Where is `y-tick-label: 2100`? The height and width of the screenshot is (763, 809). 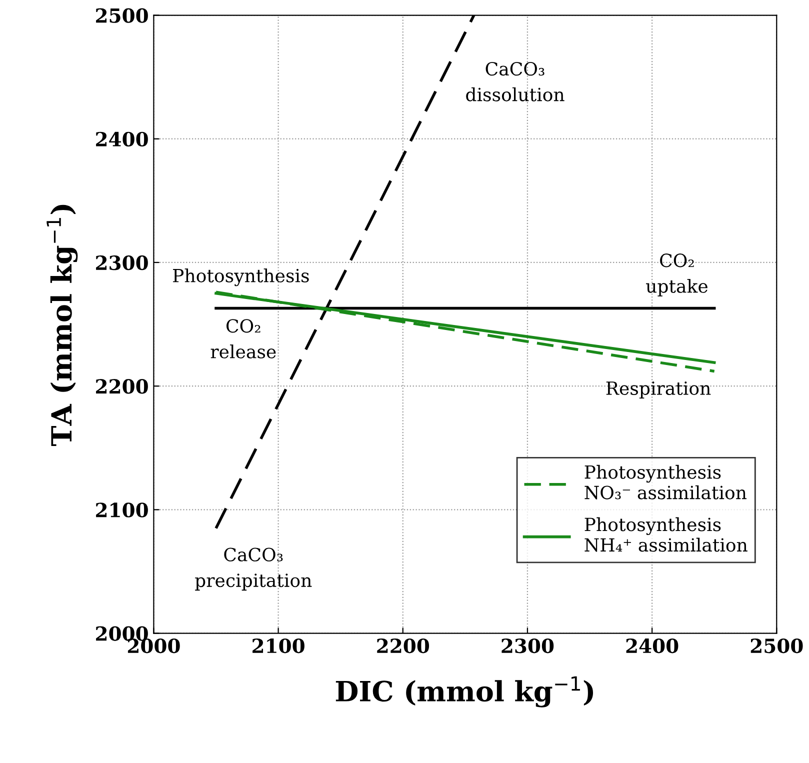 y-tick-label: 2100 is located at coordinates (122, 510).